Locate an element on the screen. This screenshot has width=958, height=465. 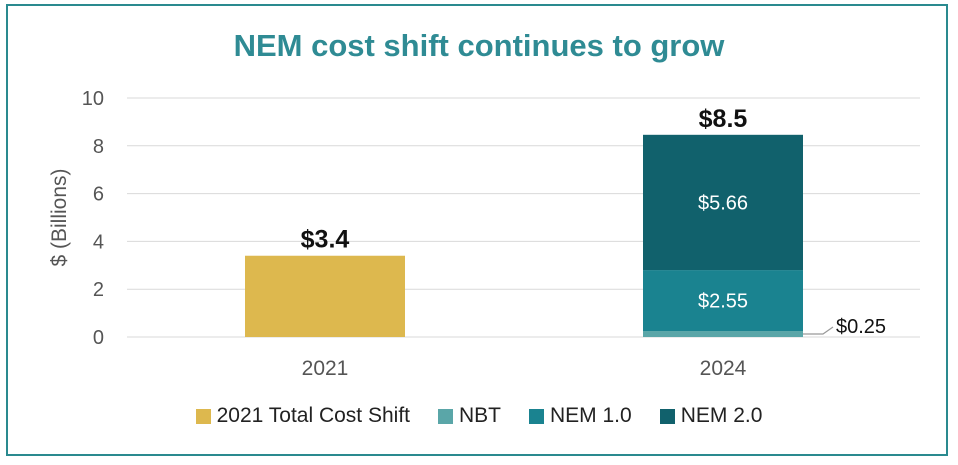
legend-swatch-2021-total is located at coordinates (203, 416).